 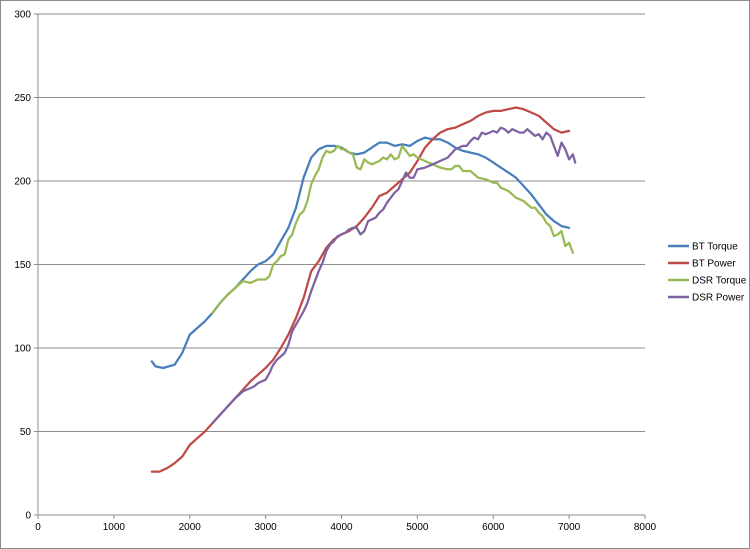 What do you see at coordinates (493, 527) in the screenshot?
I see `x-tick-label: 6000` at bounding box center [493, 527].